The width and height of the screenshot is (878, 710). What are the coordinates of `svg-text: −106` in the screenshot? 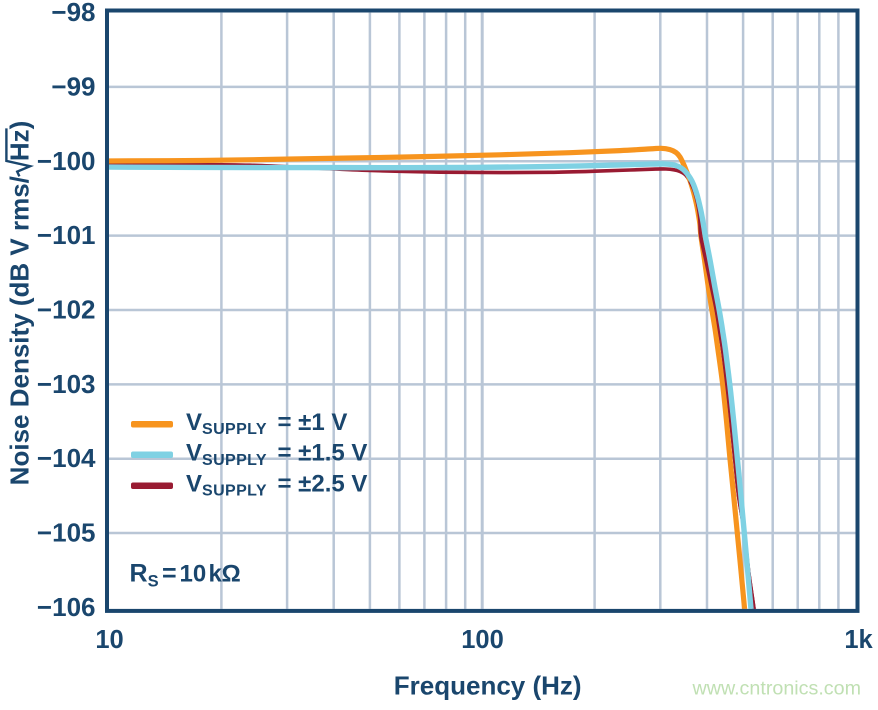 It's located at (66, 607).